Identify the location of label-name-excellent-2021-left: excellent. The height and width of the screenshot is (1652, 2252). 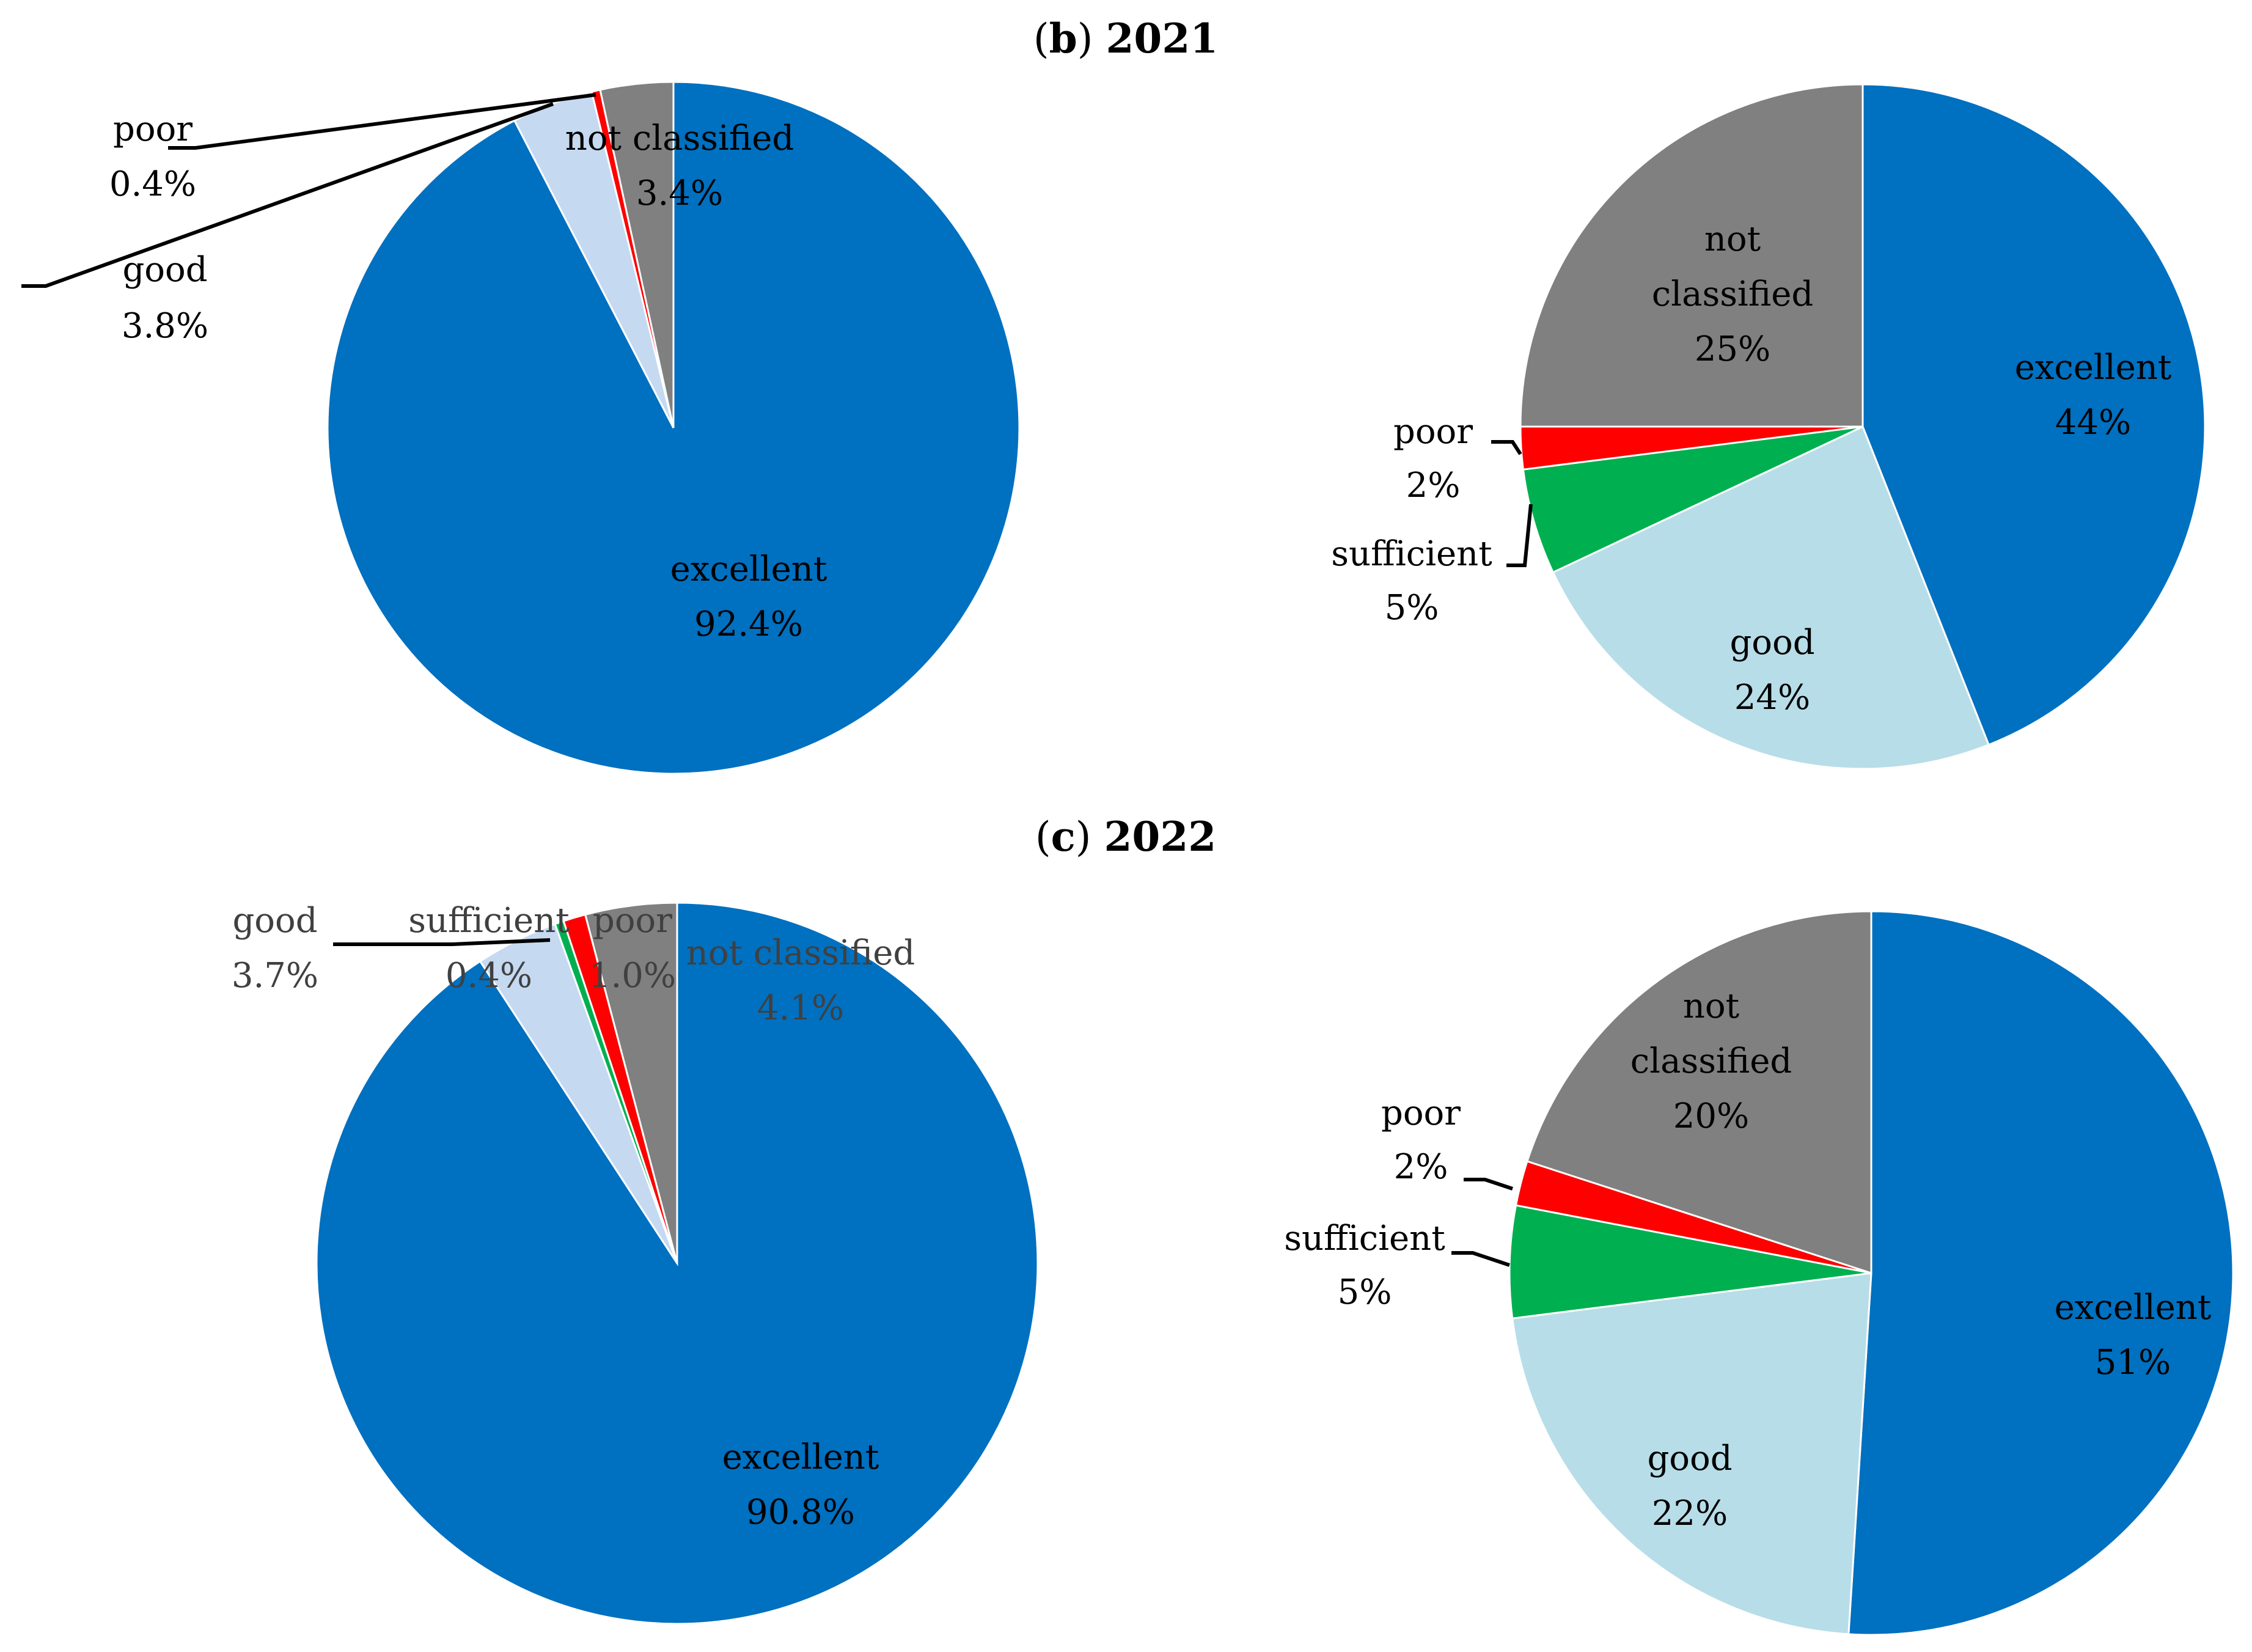
(748, 569).